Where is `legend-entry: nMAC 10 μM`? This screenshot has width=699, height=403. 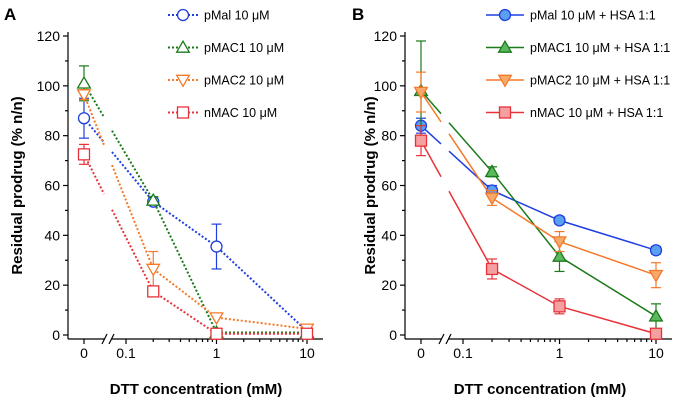 legend-entry: nMAC 10 μM is located at coordinates (222, 113).